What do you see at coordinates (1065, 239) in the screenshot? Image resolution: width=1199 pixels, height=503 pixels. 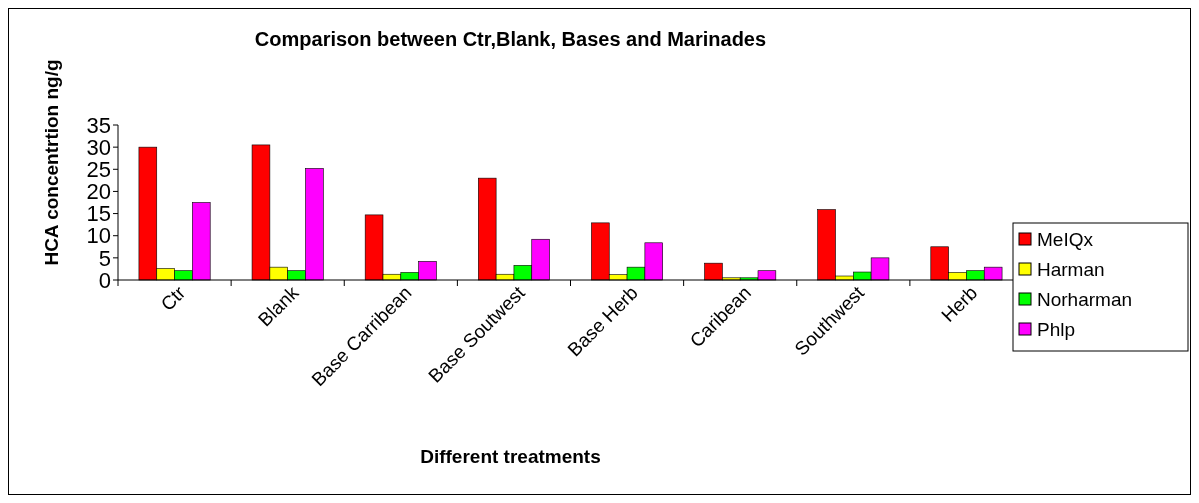 I see `legend-label: MeIQx` at bounding box center [1065, 239].